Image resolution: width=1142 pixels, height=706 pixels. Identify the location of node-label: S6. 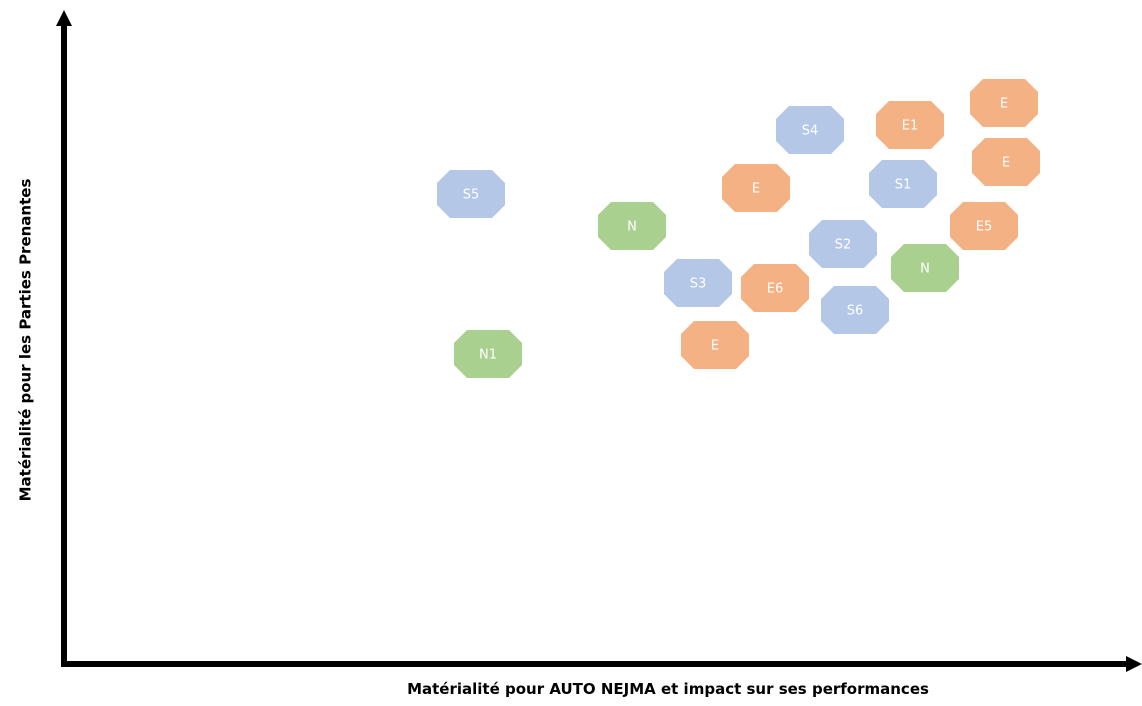
(855, 311).